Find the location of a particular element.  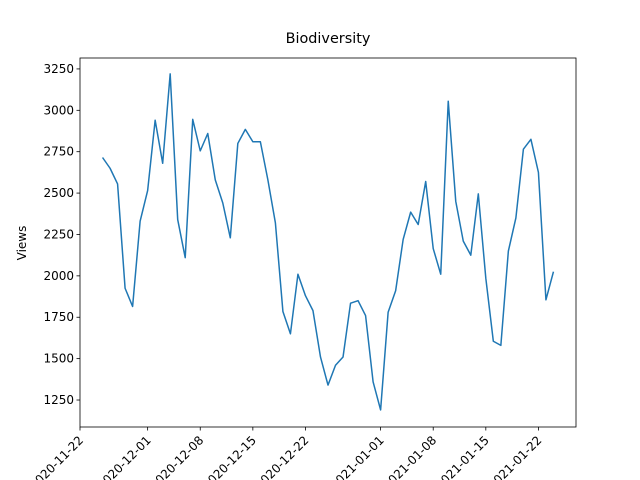

x-tick-label: 2020-12-01 is located at coordinates (124, 456).